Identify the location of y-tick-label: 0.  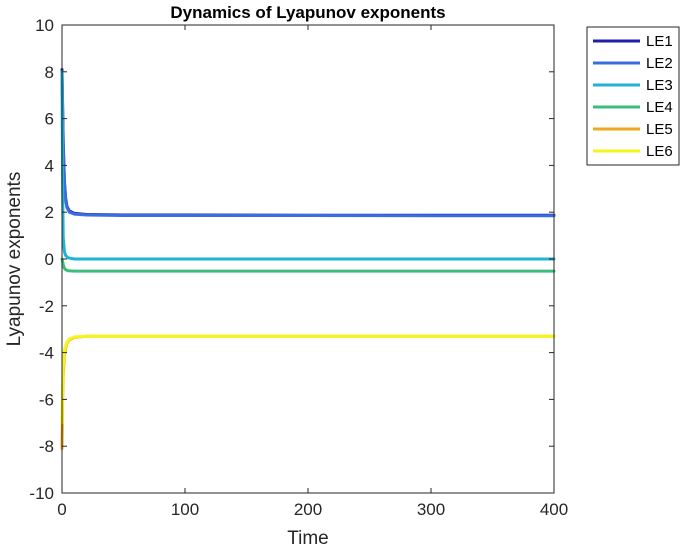
(49, 259).